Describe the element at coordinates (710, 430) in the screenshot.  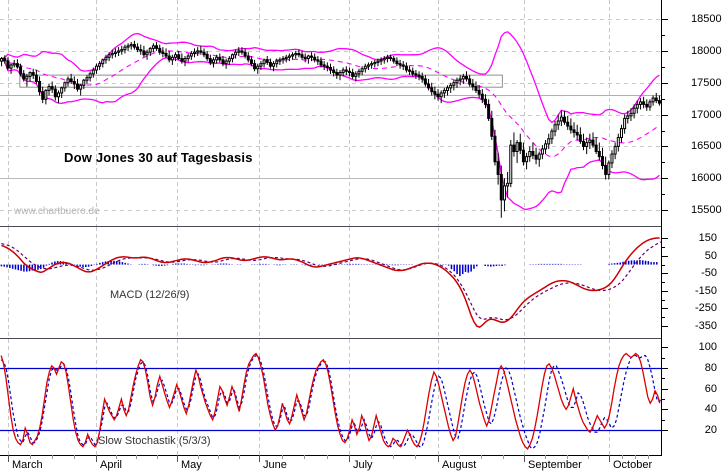
I see `y-tick-label: 20` at that location.